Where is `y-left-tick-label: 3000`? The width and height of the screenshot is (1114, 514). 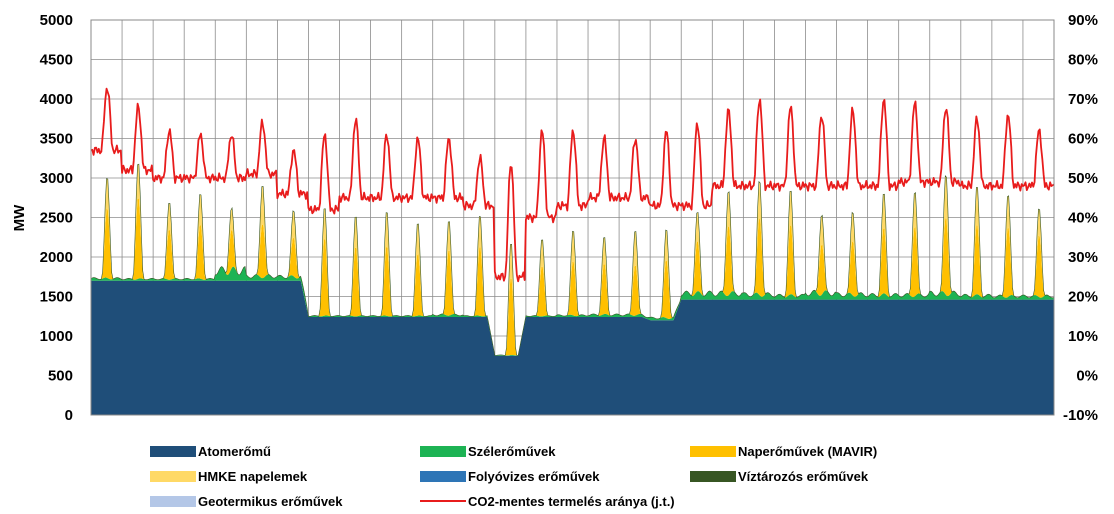
y-left-tick-label: 3000 is located at coordinates (56, 178).